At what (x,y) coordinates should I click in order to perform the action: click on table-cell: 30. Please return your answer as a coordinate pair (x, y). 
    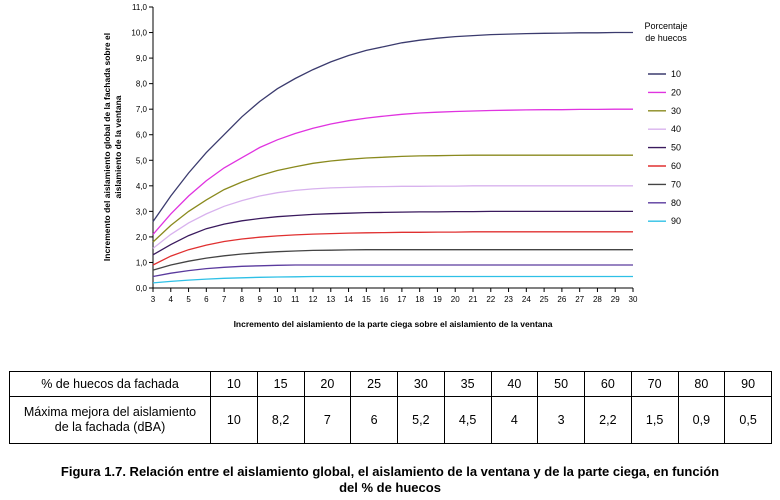
    Looking at the image, I should click on (421, 384).